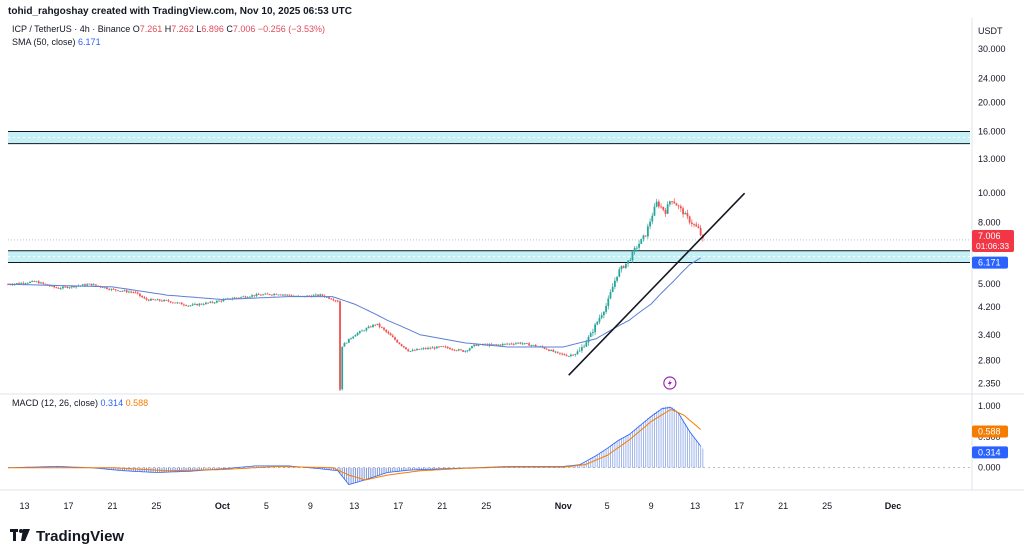 The width and height of the screenshot is (1024, 558). Describe the element at coordinates (71, 29) in the screenshot. I see `symbol-label: ICP / TetherUS · 4h · Binance` at that location.